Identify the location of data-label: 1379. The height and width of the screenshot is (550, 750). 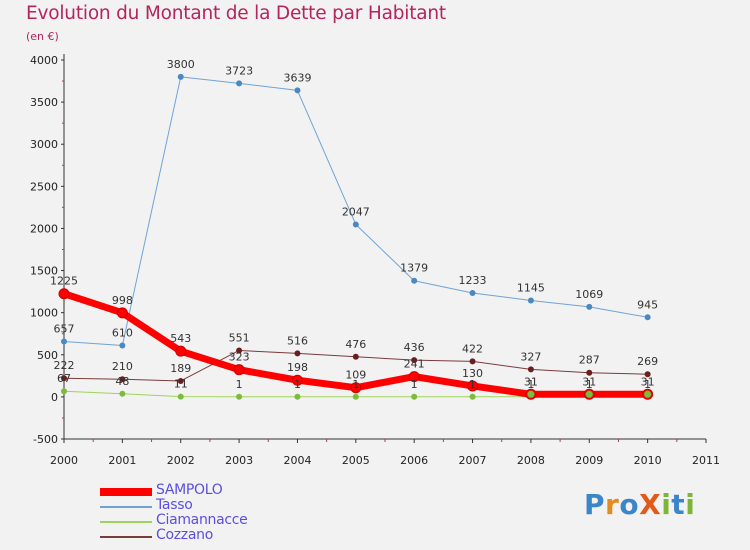
(414, 268).